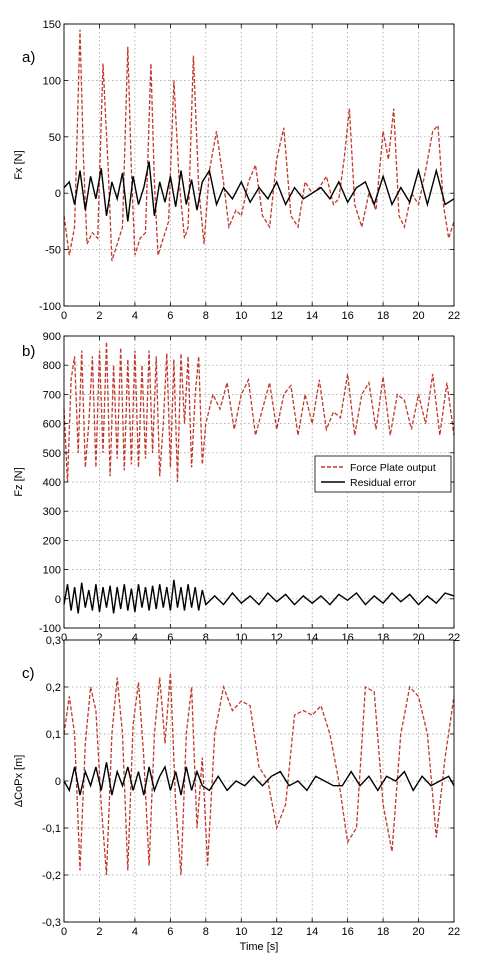 The height and width of the screenshot is (962, 500). I want to click on y-tick-label: 600, so click(52, 425).